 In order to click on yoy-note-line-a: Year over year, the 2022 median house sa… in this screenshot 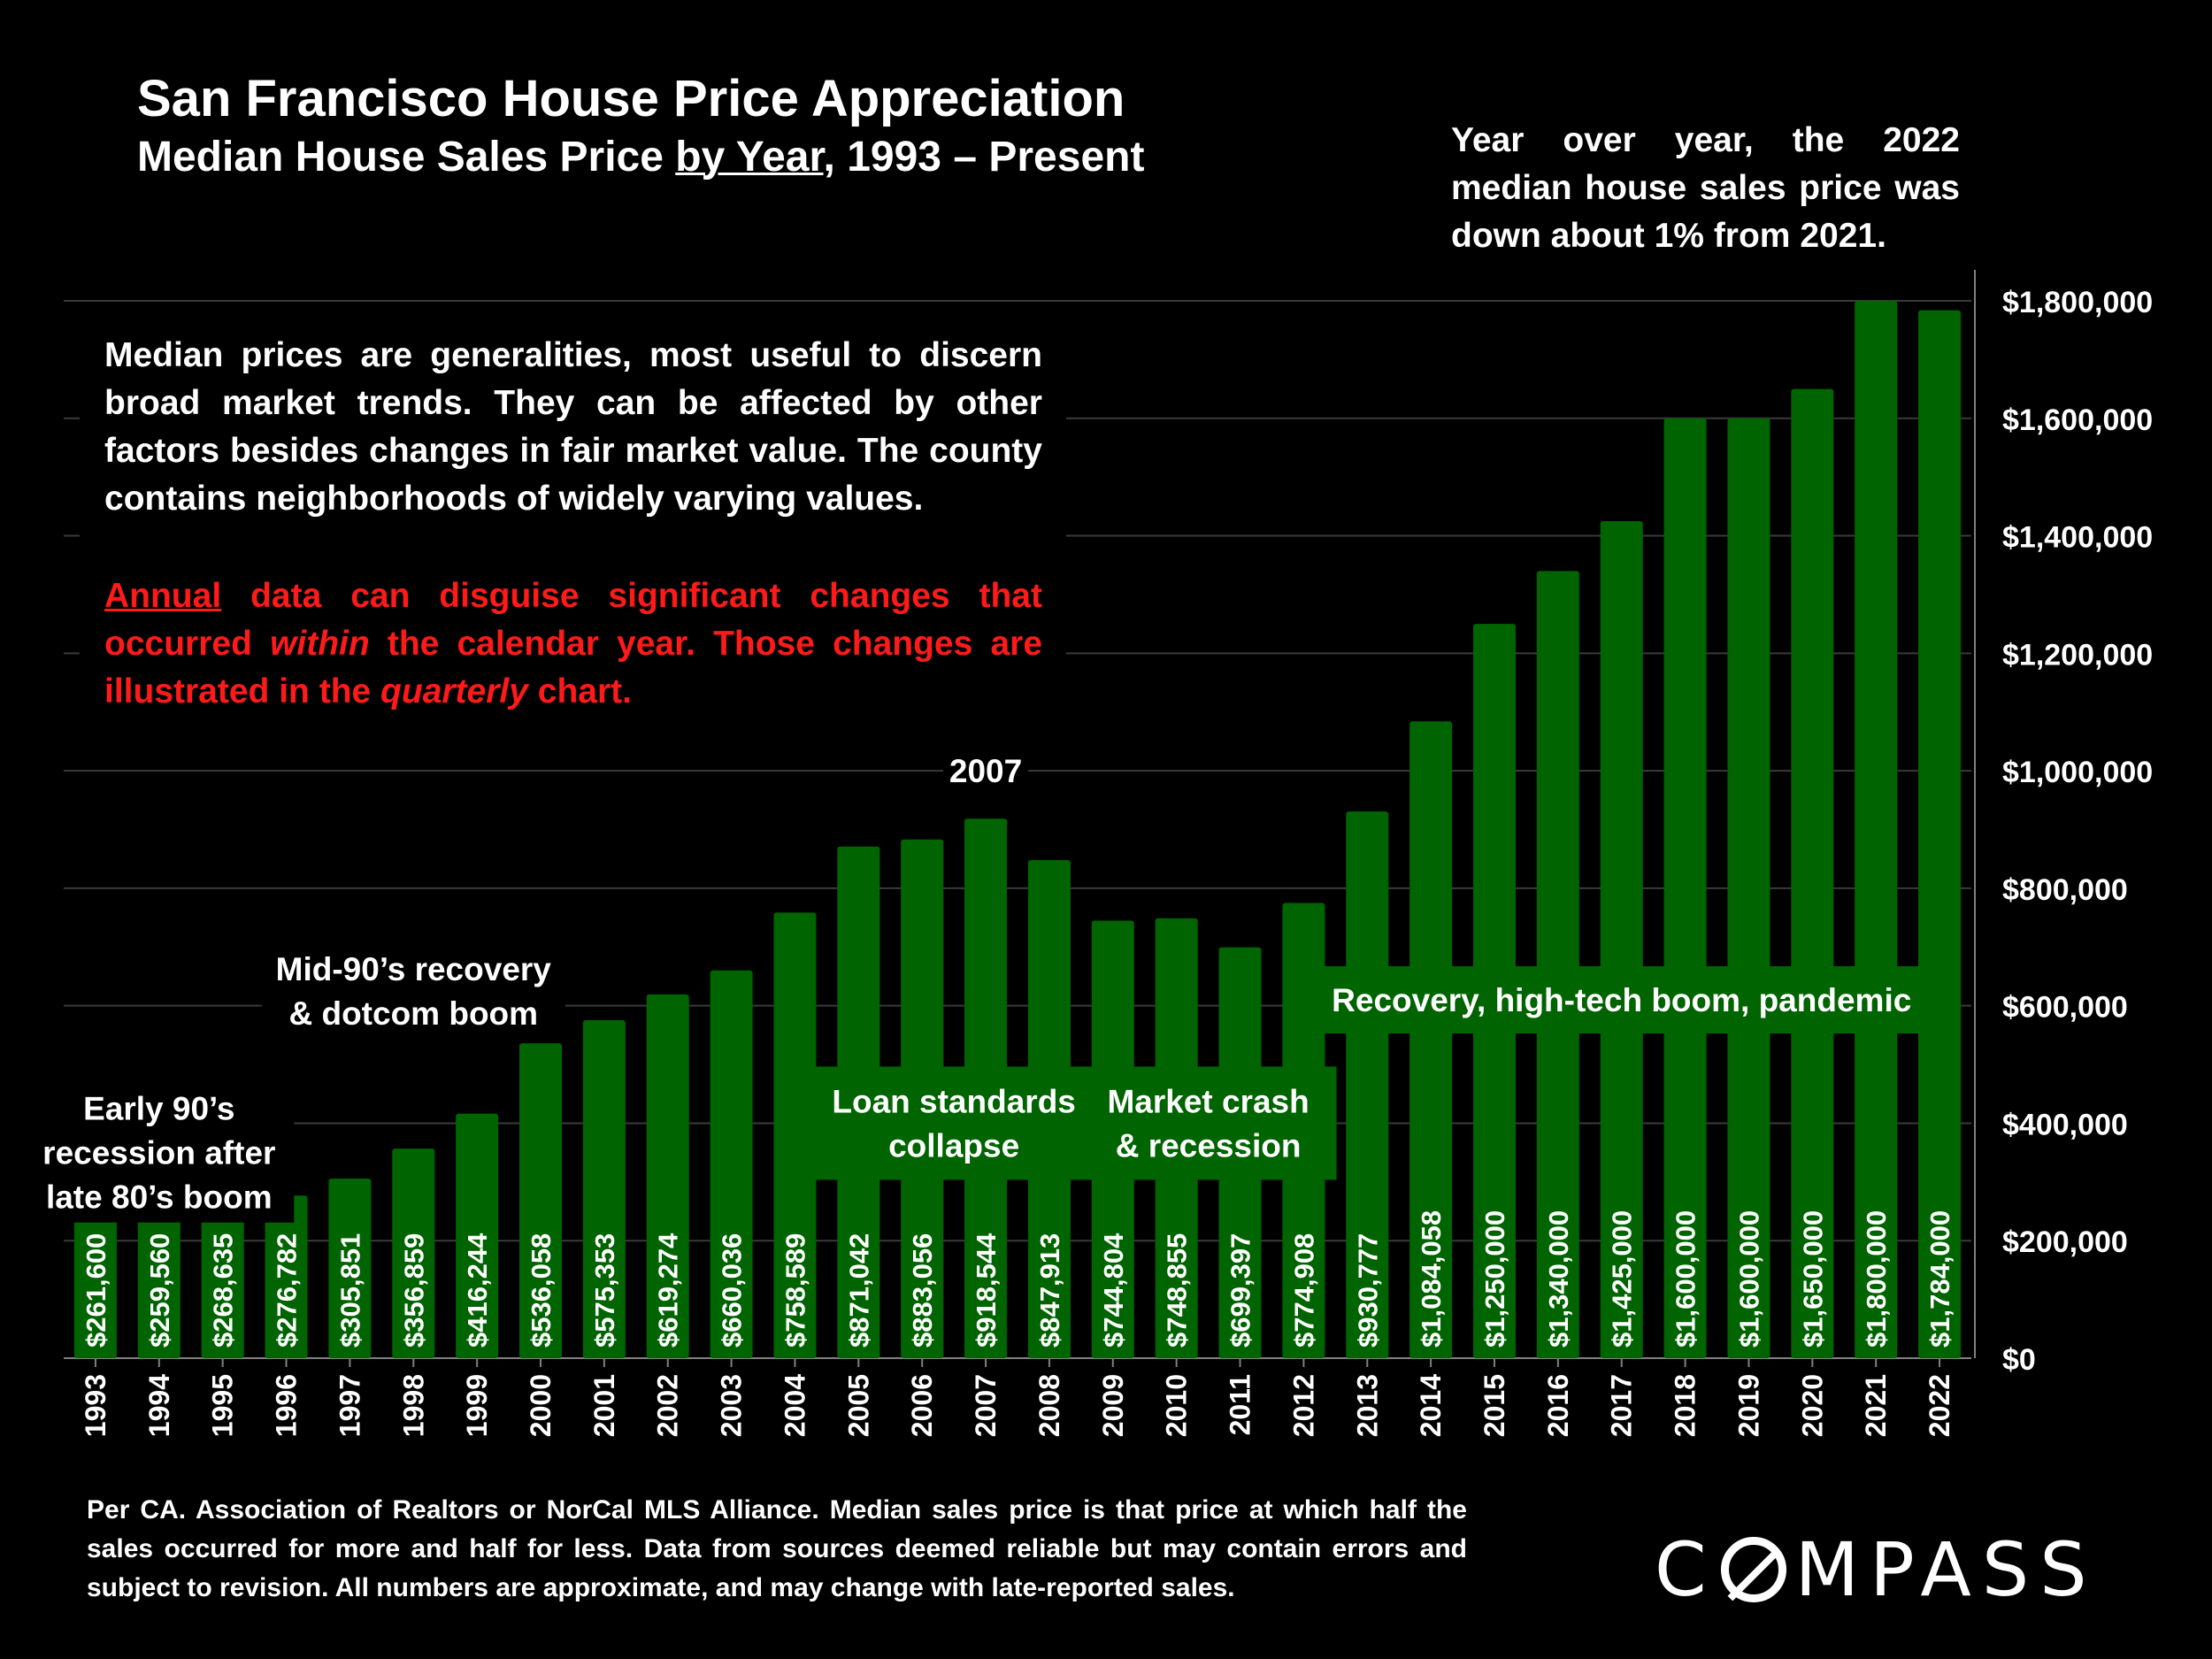, I will do `click(1706, 164)`.